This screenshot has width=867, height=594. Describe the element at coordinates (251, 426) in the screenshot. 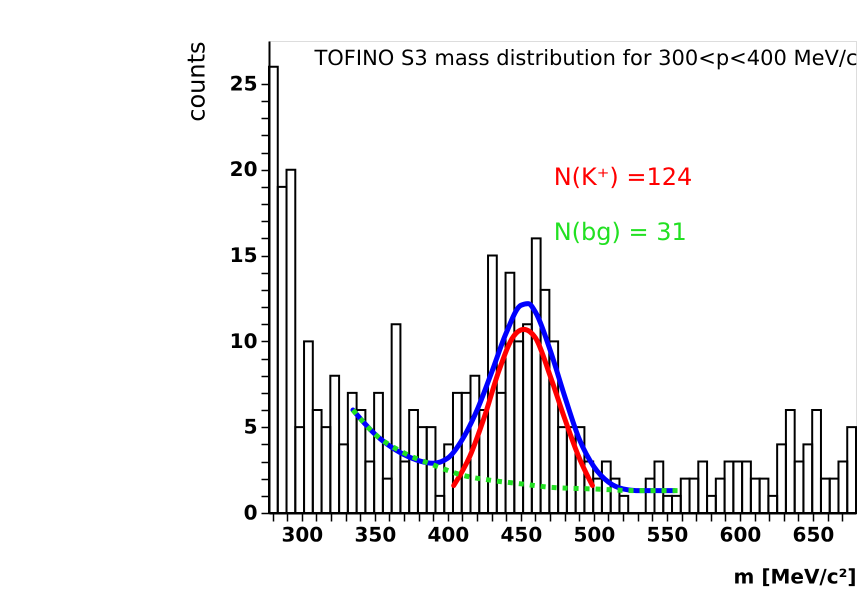

I see `y-tick-label: 5` at that location.